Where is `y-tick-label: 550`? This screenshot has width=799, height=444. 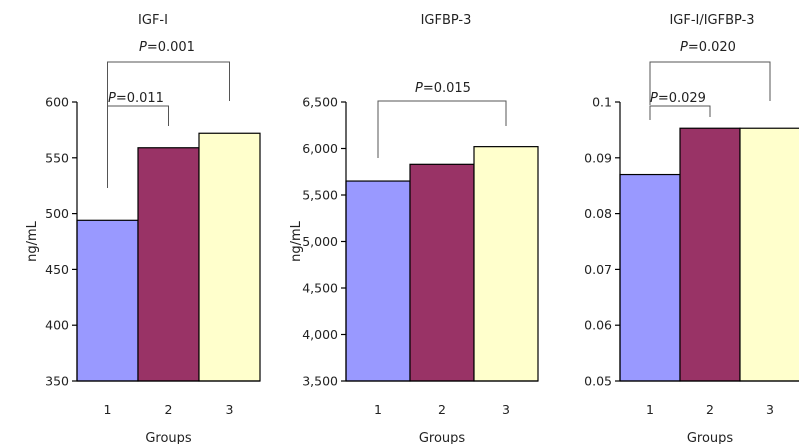 y-tick-label: 550 is located at coordinates (57, 157).